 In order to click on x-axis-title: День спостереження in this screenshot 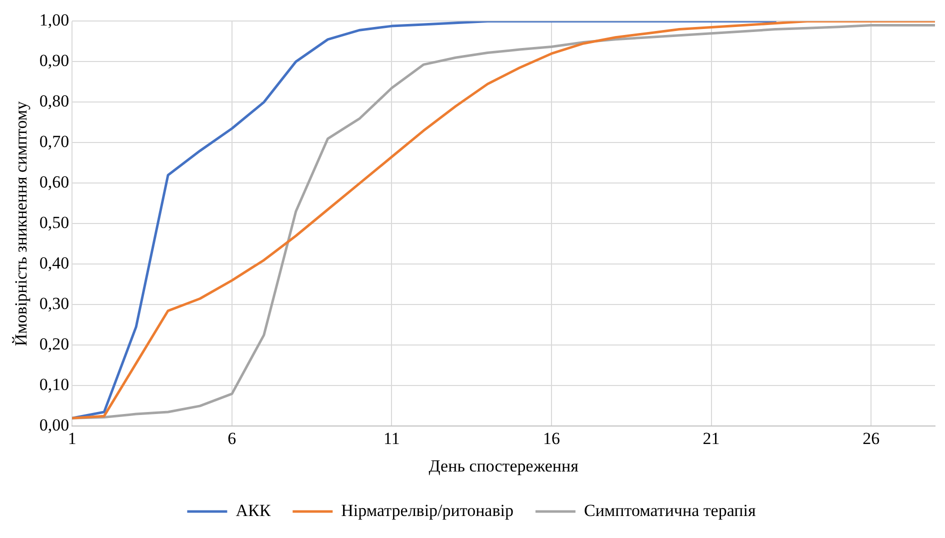, I will do `click(503, 466)`.